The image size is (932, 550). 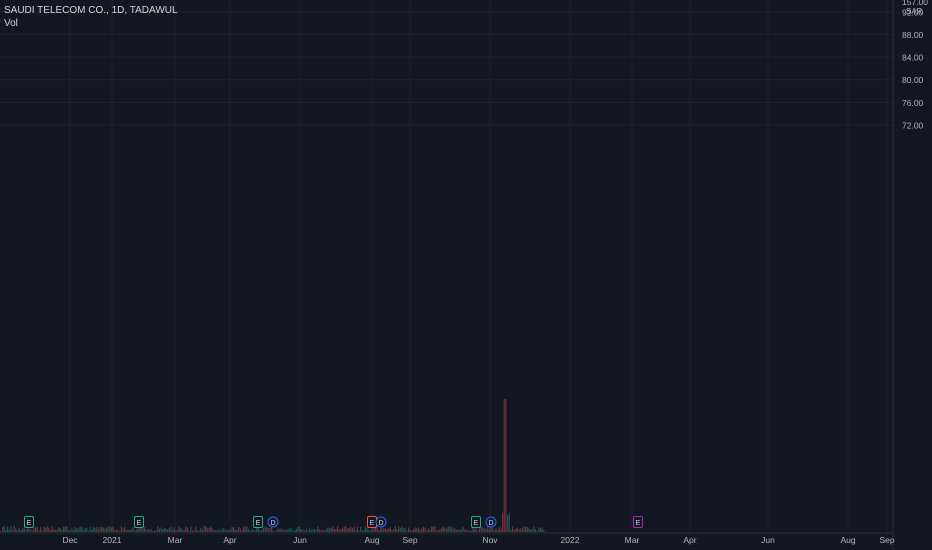 I want to click on price-tick-label: 88.00, so click(x=913, y=35).